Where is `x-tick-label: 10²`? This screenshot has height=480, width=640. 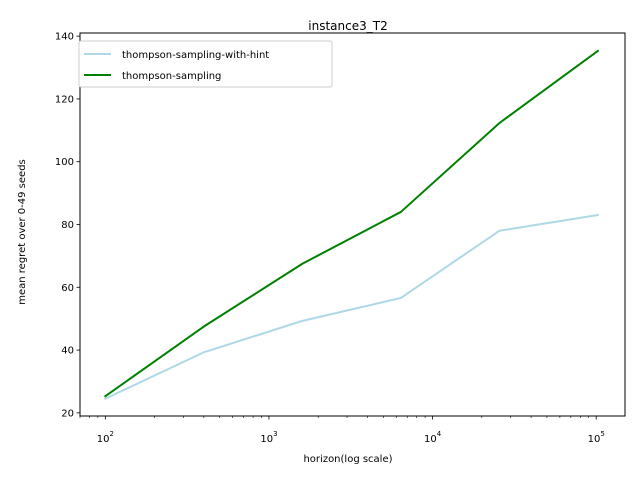
x-tick-label: 10² is located at coordinates (105, 437).